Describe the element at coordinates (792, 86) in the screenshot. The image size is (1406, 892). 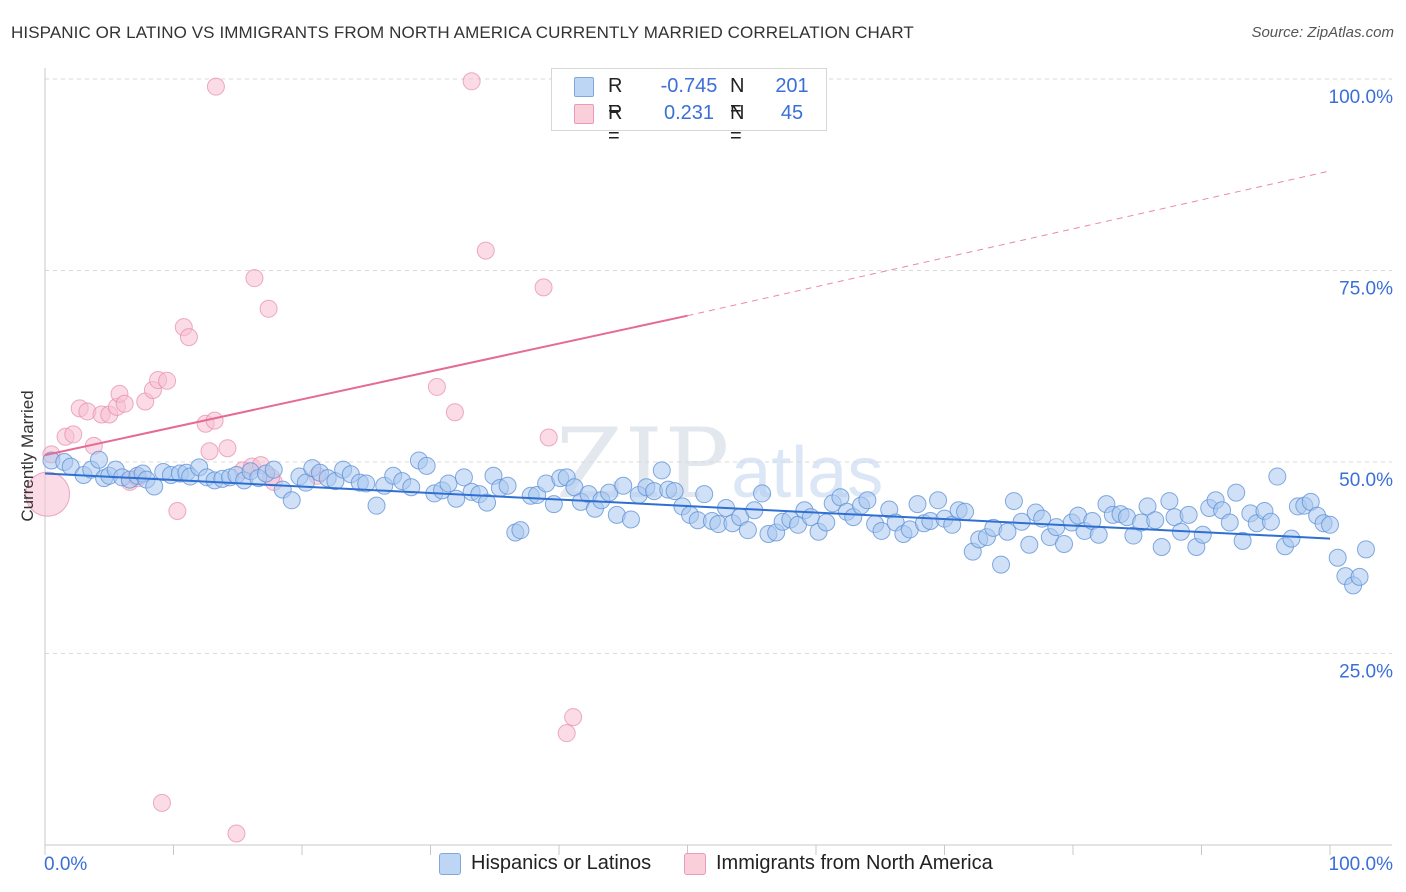
I see `legend-n-value: 201` at that location.